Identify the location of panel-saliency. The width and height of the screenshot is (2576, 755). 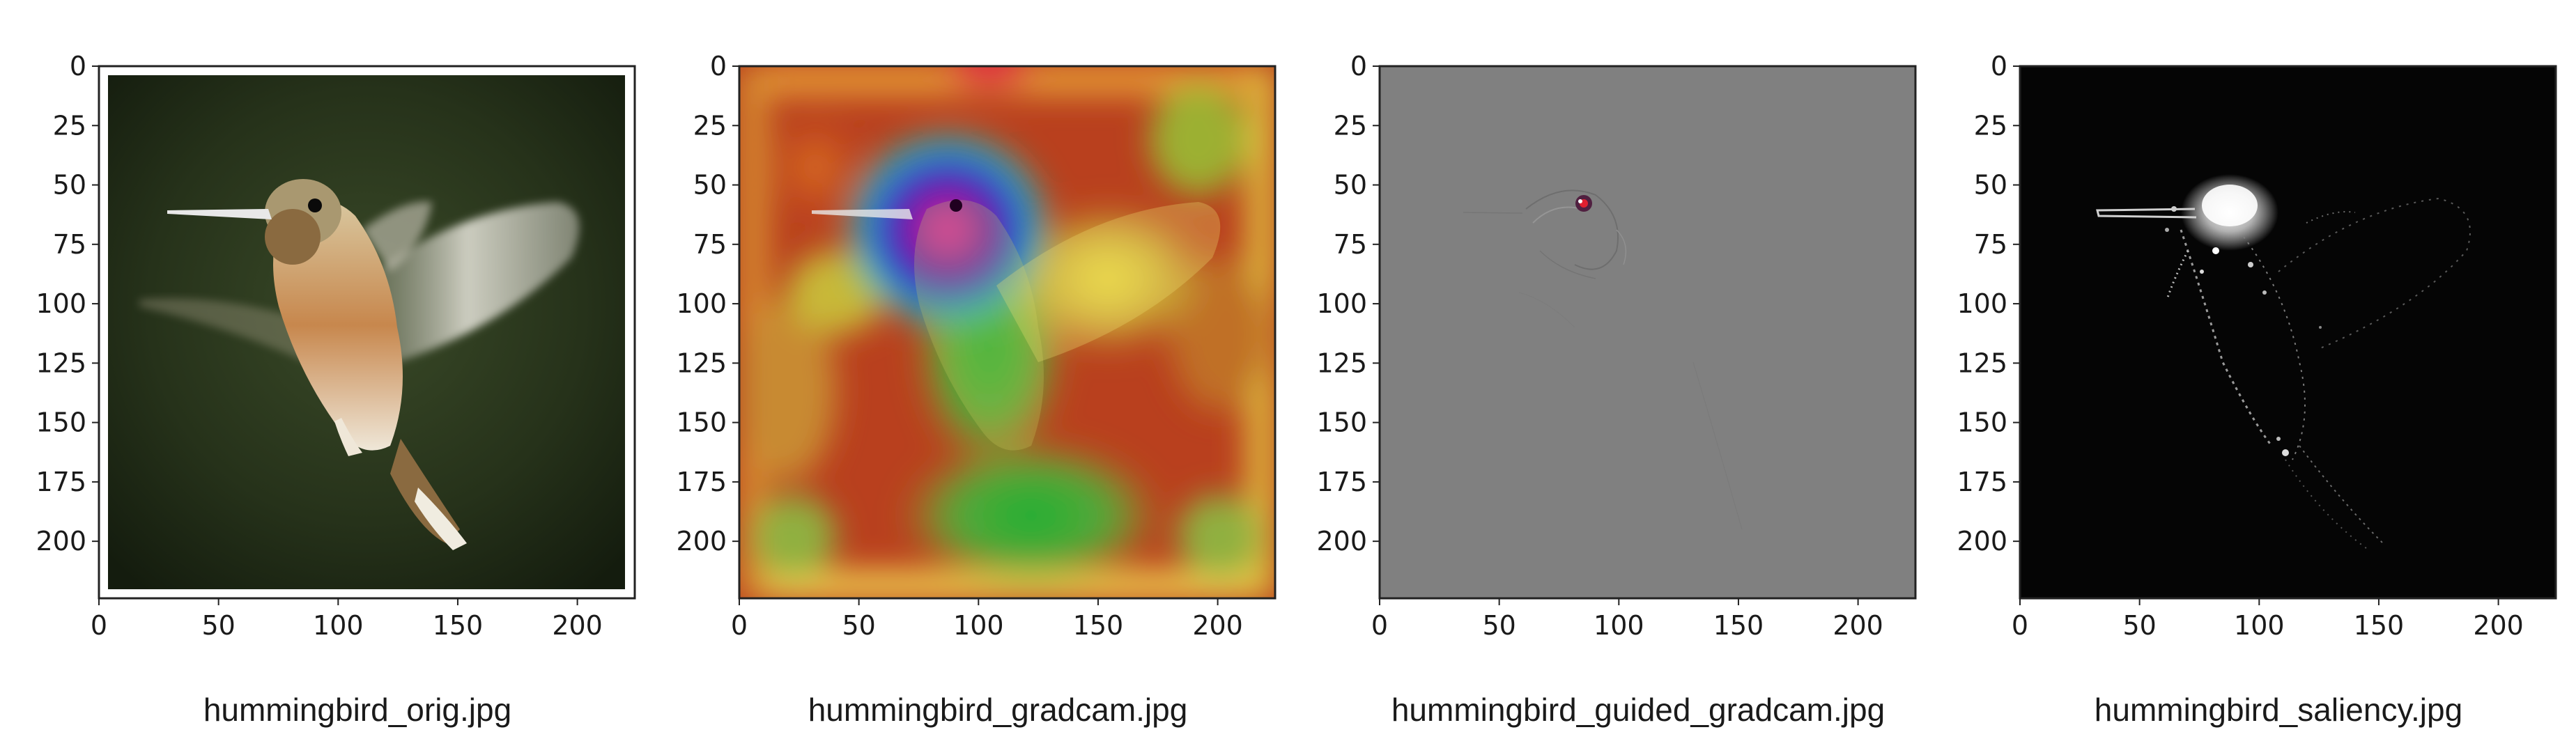
(2288, 332).